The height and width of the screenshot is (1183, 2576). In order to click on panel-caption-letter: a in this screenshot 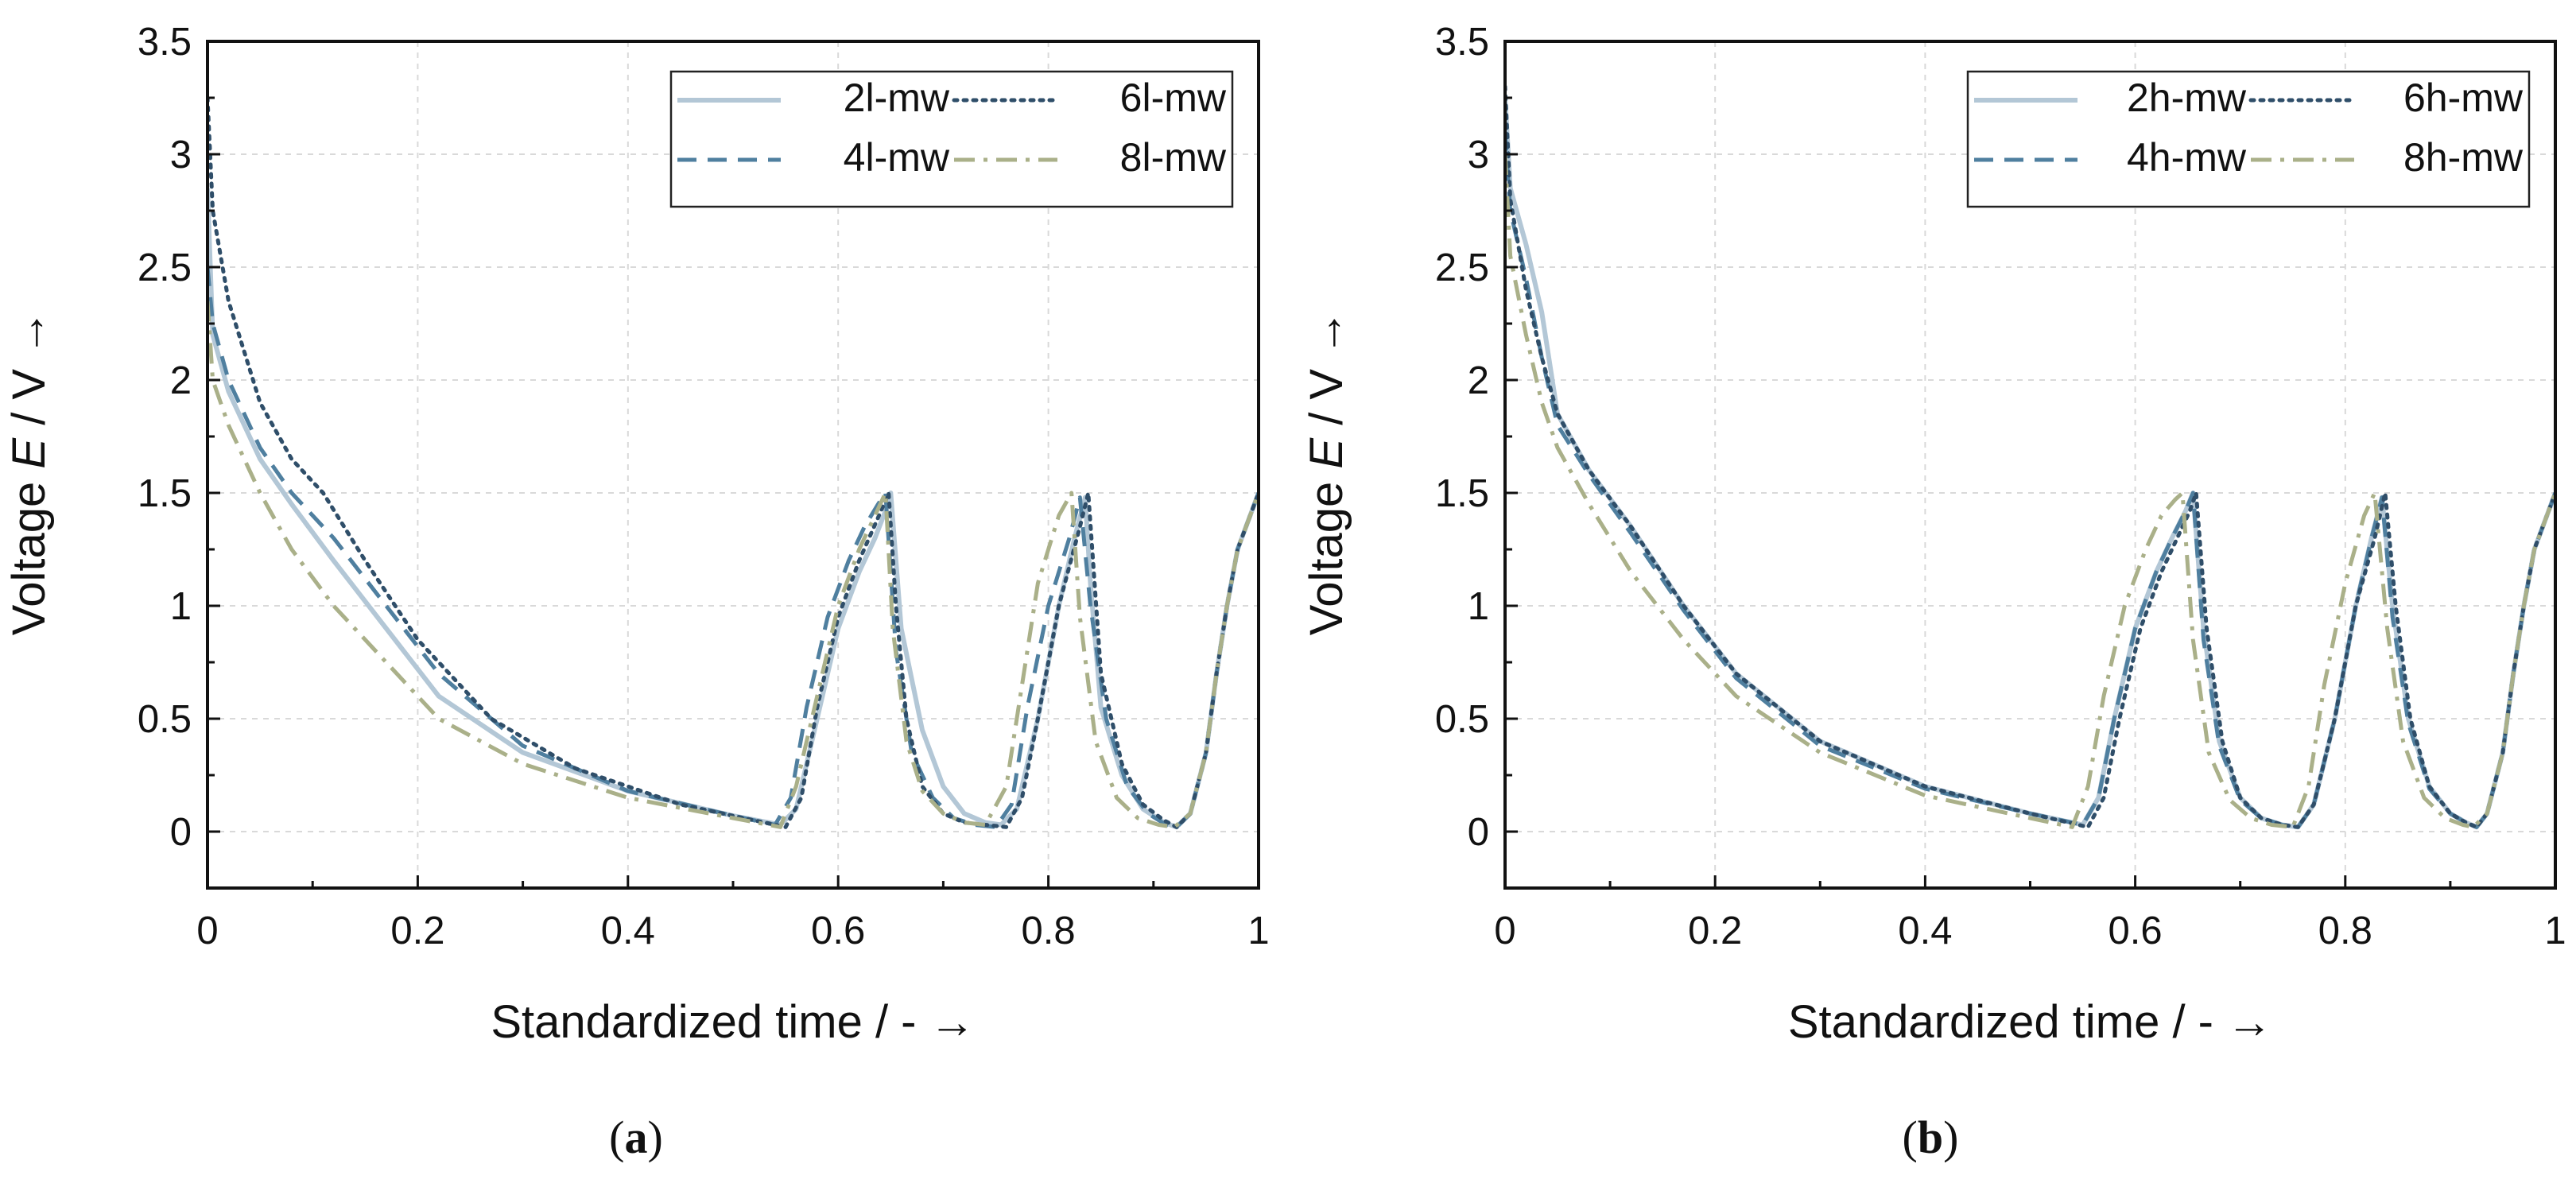, I will do `click(637, 1137)`.